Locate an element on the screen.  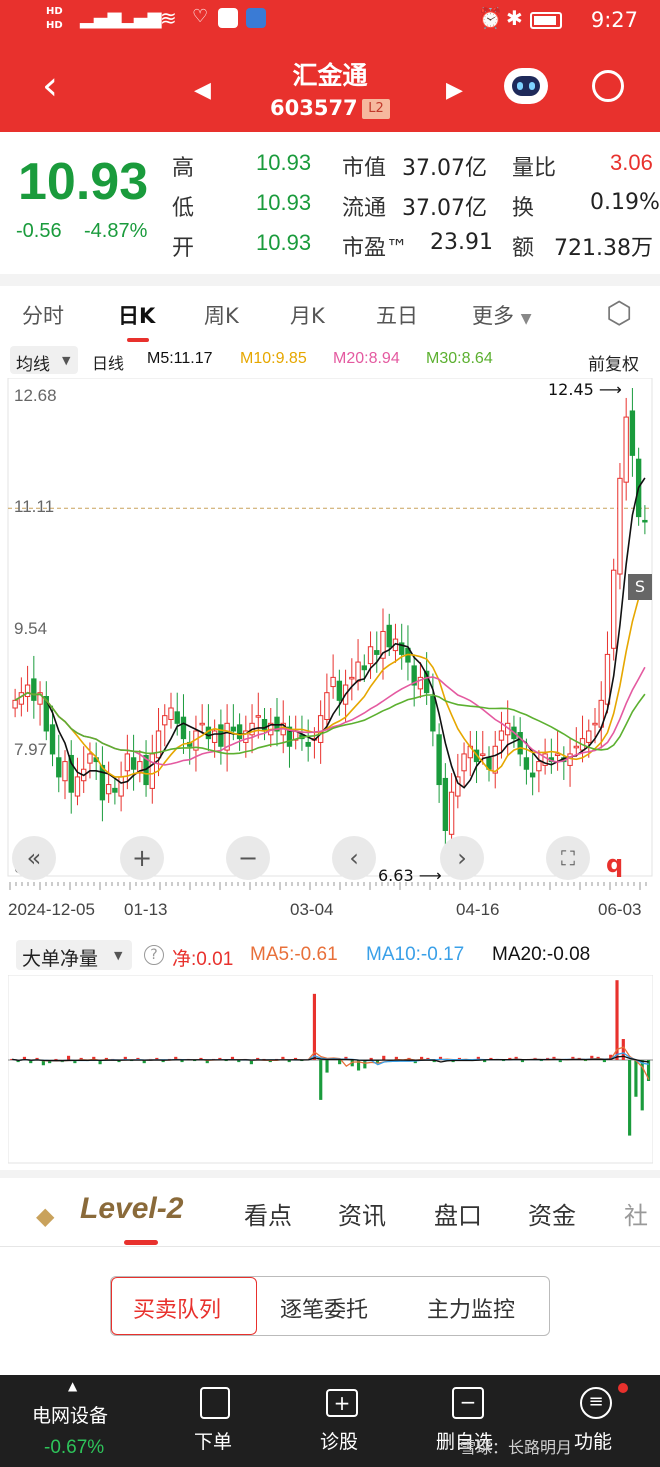
flow-chart is located at coordinates (330, 1070).